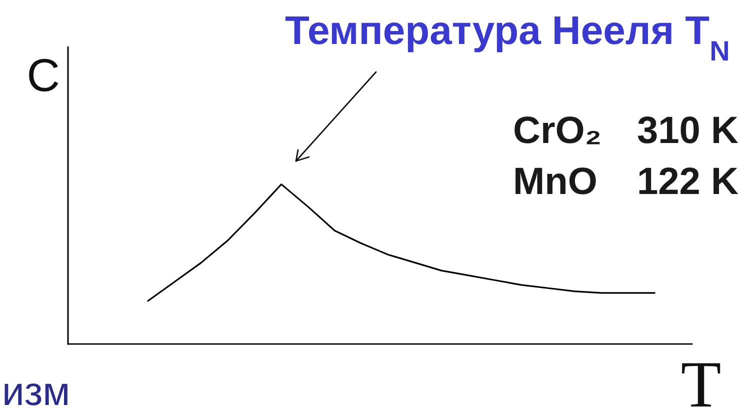 The image size is (751, 418). What do you see at coordinates (701, 383) in the screenshot?
I see `x-axis-title: T` at bounding box center [701, 383].